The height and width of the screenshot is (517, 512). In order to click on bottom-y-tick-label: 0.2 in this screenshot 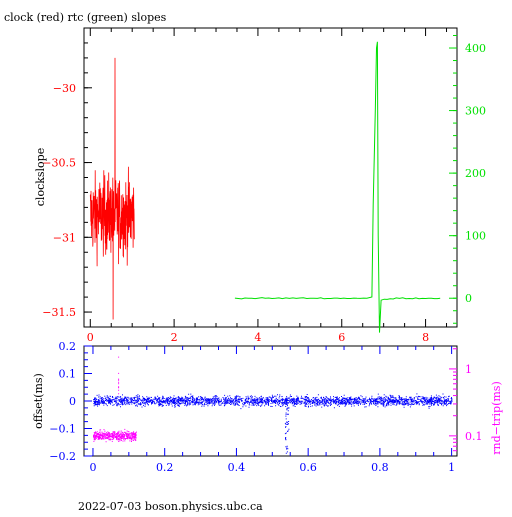, I will do `click(68, 346)`.